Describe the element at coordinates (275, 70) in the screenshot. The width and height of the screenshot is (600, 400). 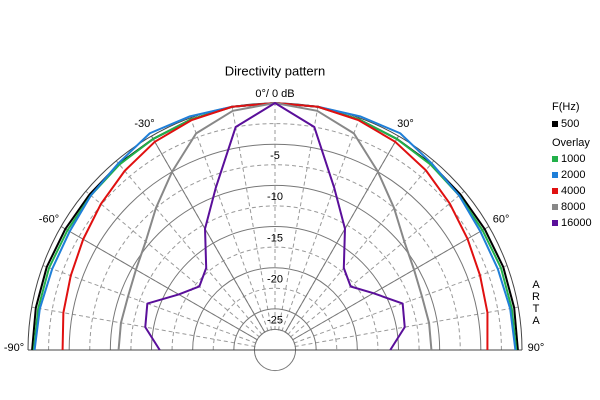
I see `chart-title: Directivity pattern` at that location.